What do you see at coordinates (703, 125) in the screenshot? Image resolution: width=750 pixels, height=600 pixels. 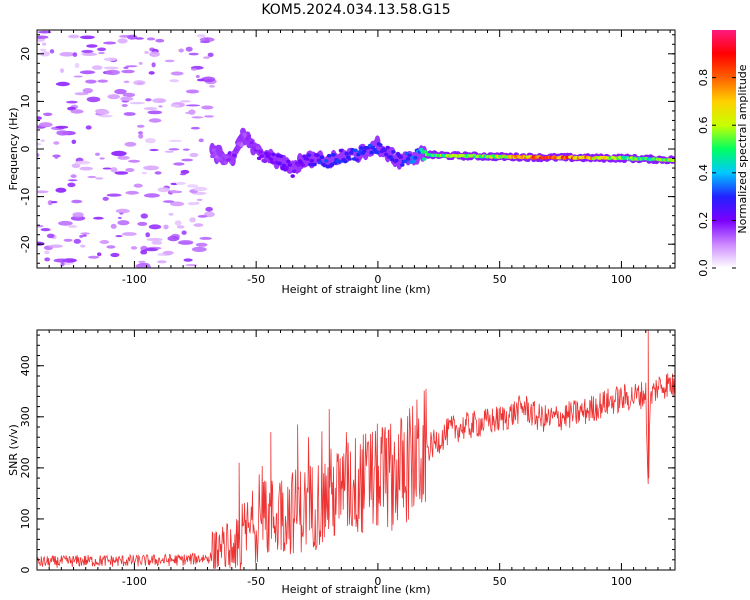 I see `colorbar-tick-label: 0.6` at bounding box center [703, 125].